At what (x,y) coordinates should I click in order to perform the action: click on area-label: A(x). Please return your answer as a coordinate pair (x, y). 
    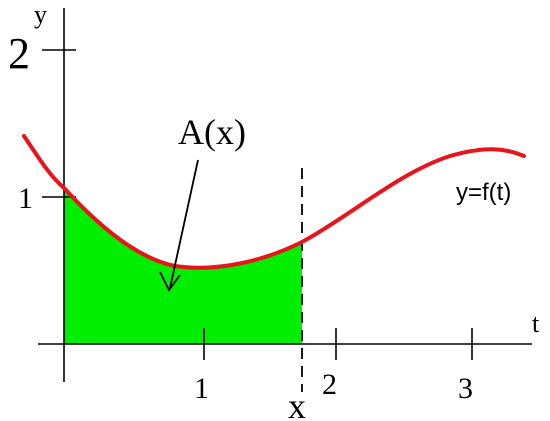
    Looking at the image, I should click on (212, 132).